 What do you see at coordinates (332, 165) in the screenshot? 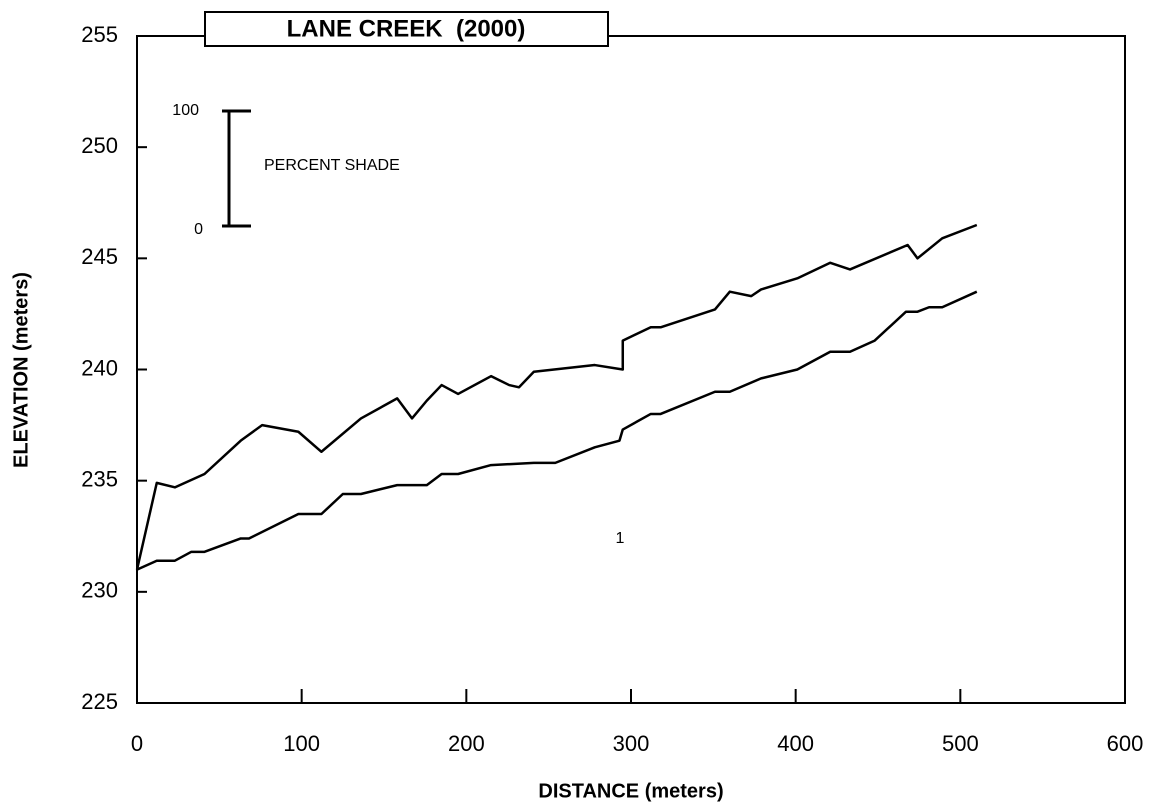
I see `annotation: PERCENT SHADE` at bounding box center [332, 165].